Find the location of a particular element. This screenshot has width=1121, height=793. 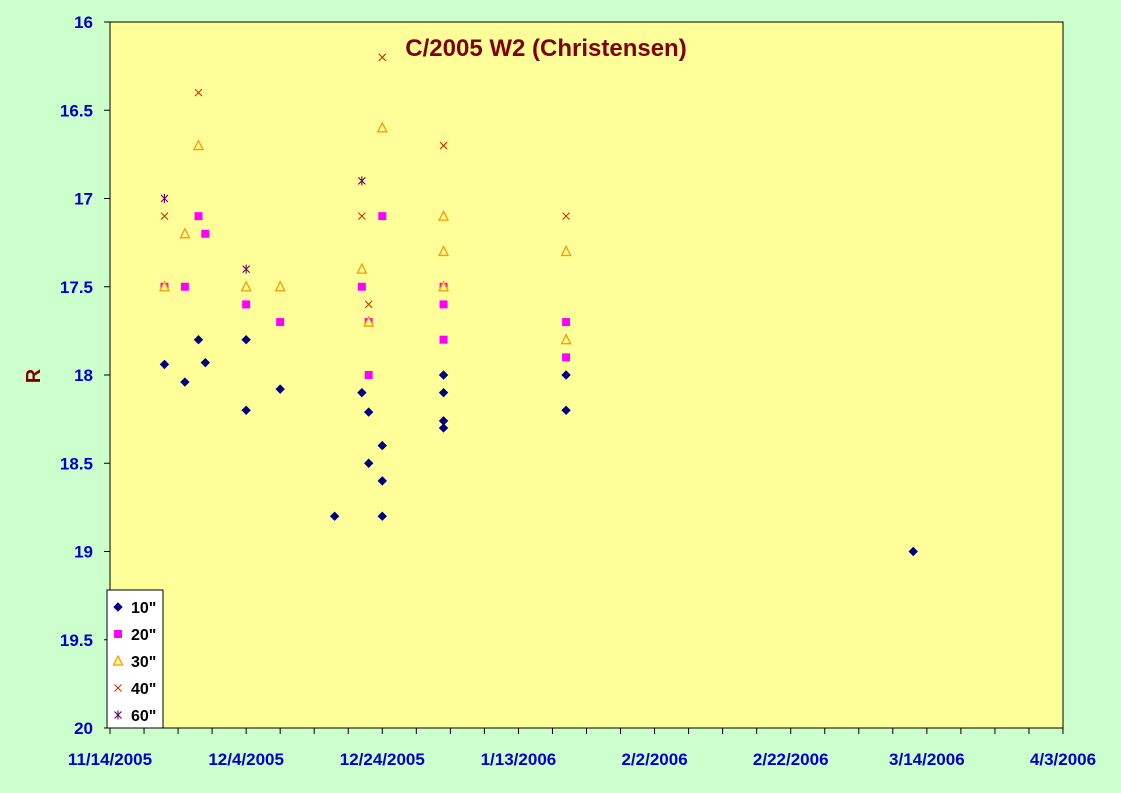

y-tick-label: 19.5 is located at coordinates (76, 640).